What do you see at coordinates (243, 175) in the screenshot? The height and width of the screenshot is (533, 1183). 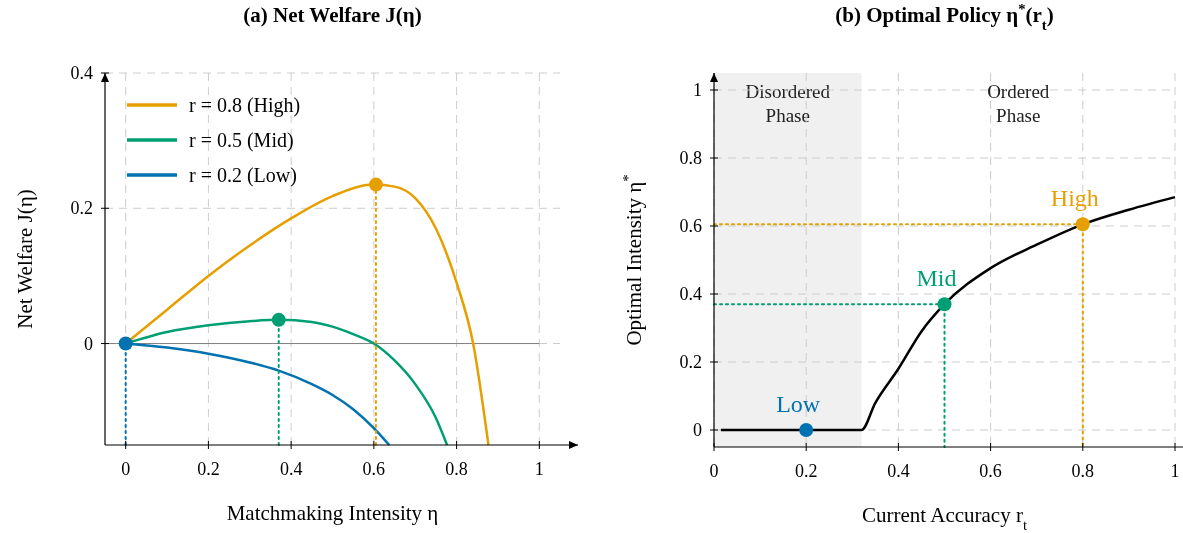 I see `legend-label: r = 0.2 (Low)` at bounding box center [243, 175].